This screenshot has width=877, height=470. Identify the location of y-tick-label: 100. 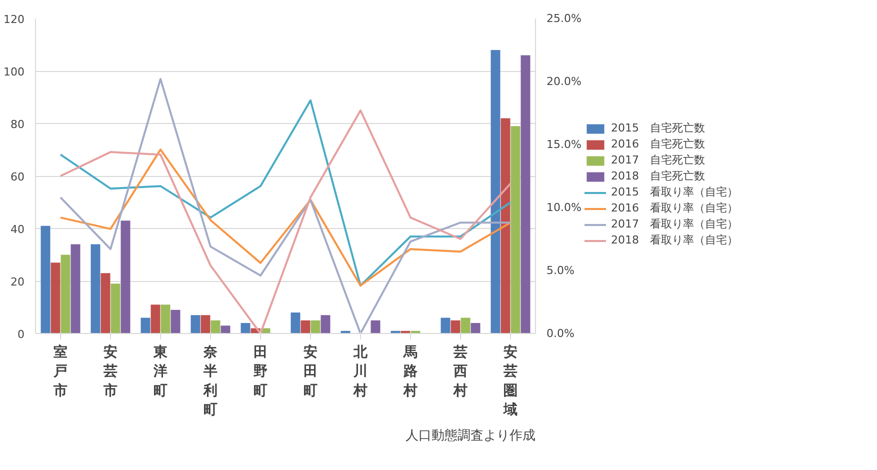
(14, 72).